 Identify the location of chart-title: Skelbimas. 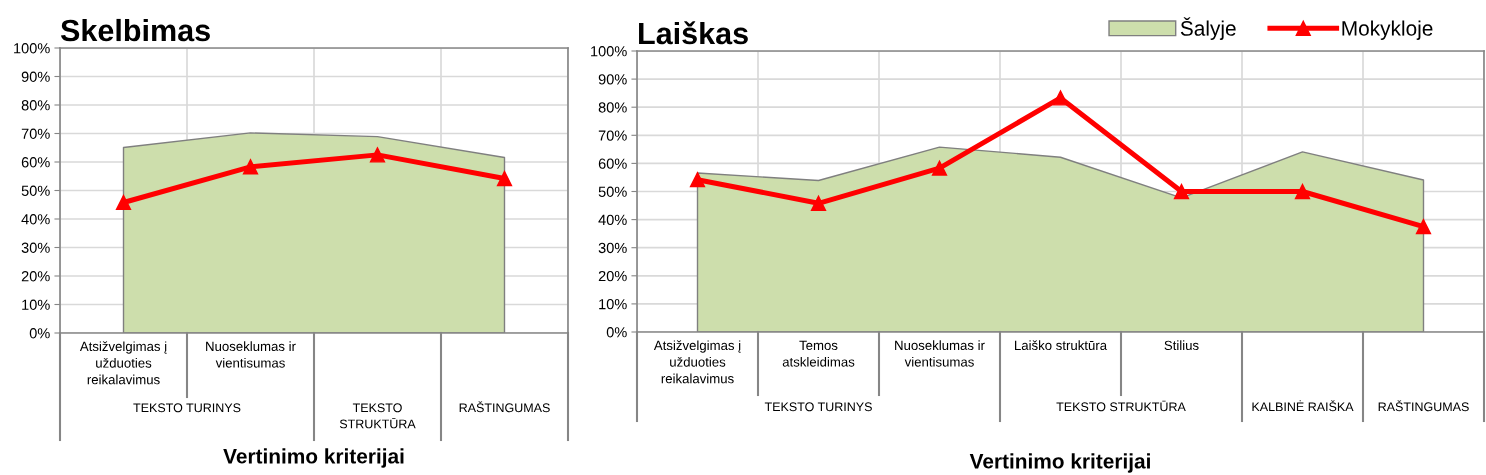
(135, 30).